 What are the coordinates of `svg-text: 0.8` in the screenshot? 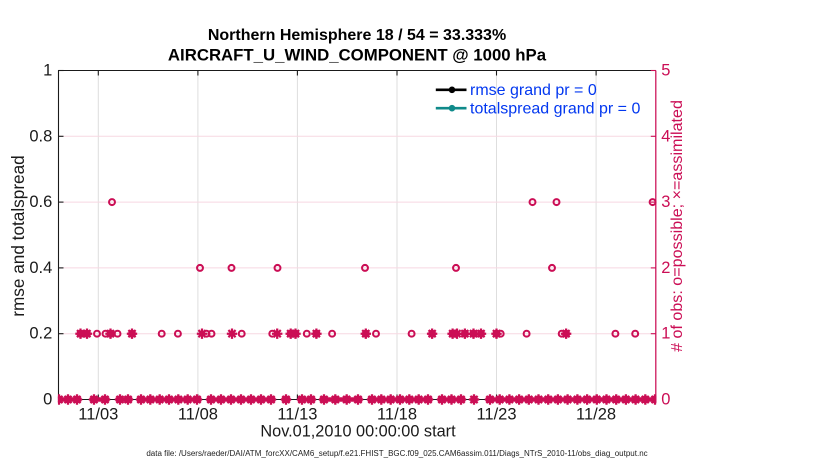 It's located at (40, 136).